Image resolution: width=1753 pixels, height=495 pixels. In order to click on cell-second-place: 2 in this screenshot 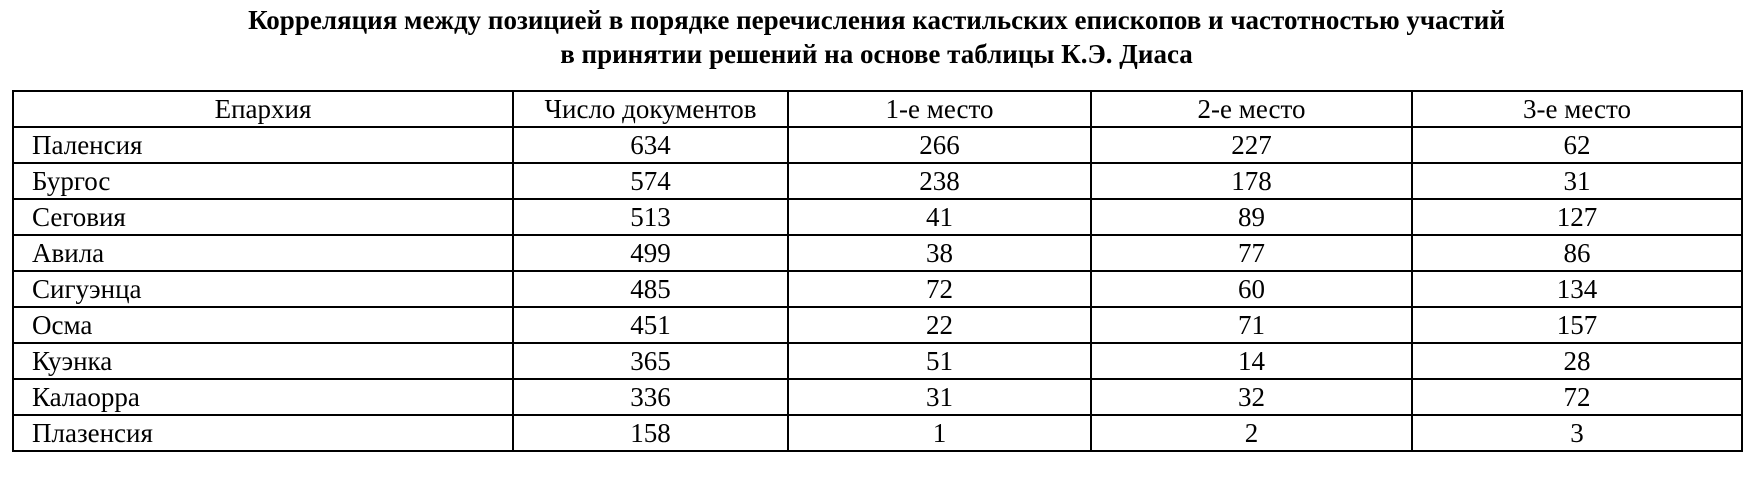, I will do `click(1251, 433)`.